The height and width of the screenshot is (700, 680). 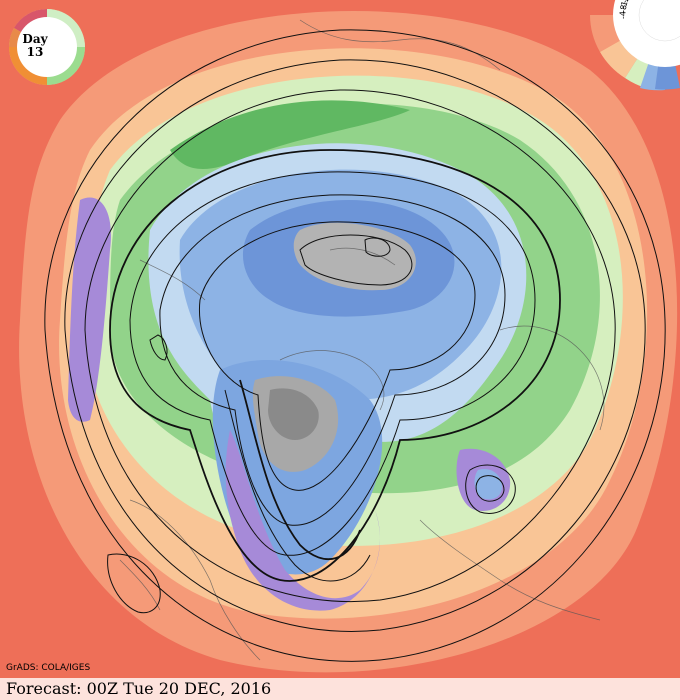 I want to click on day-badge-label: Day 13, so click(x=35, y=46).